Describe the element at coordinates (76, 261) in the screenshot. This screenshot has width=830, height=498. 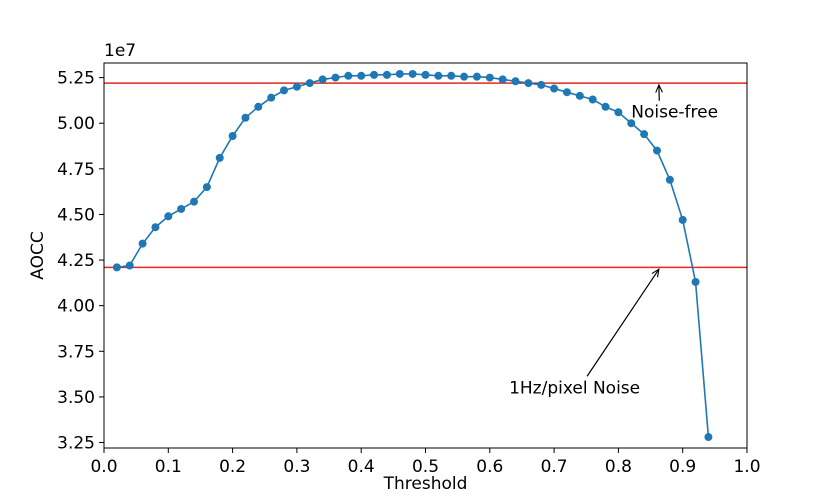
I see `y-tick-label: 4.25` at that location.